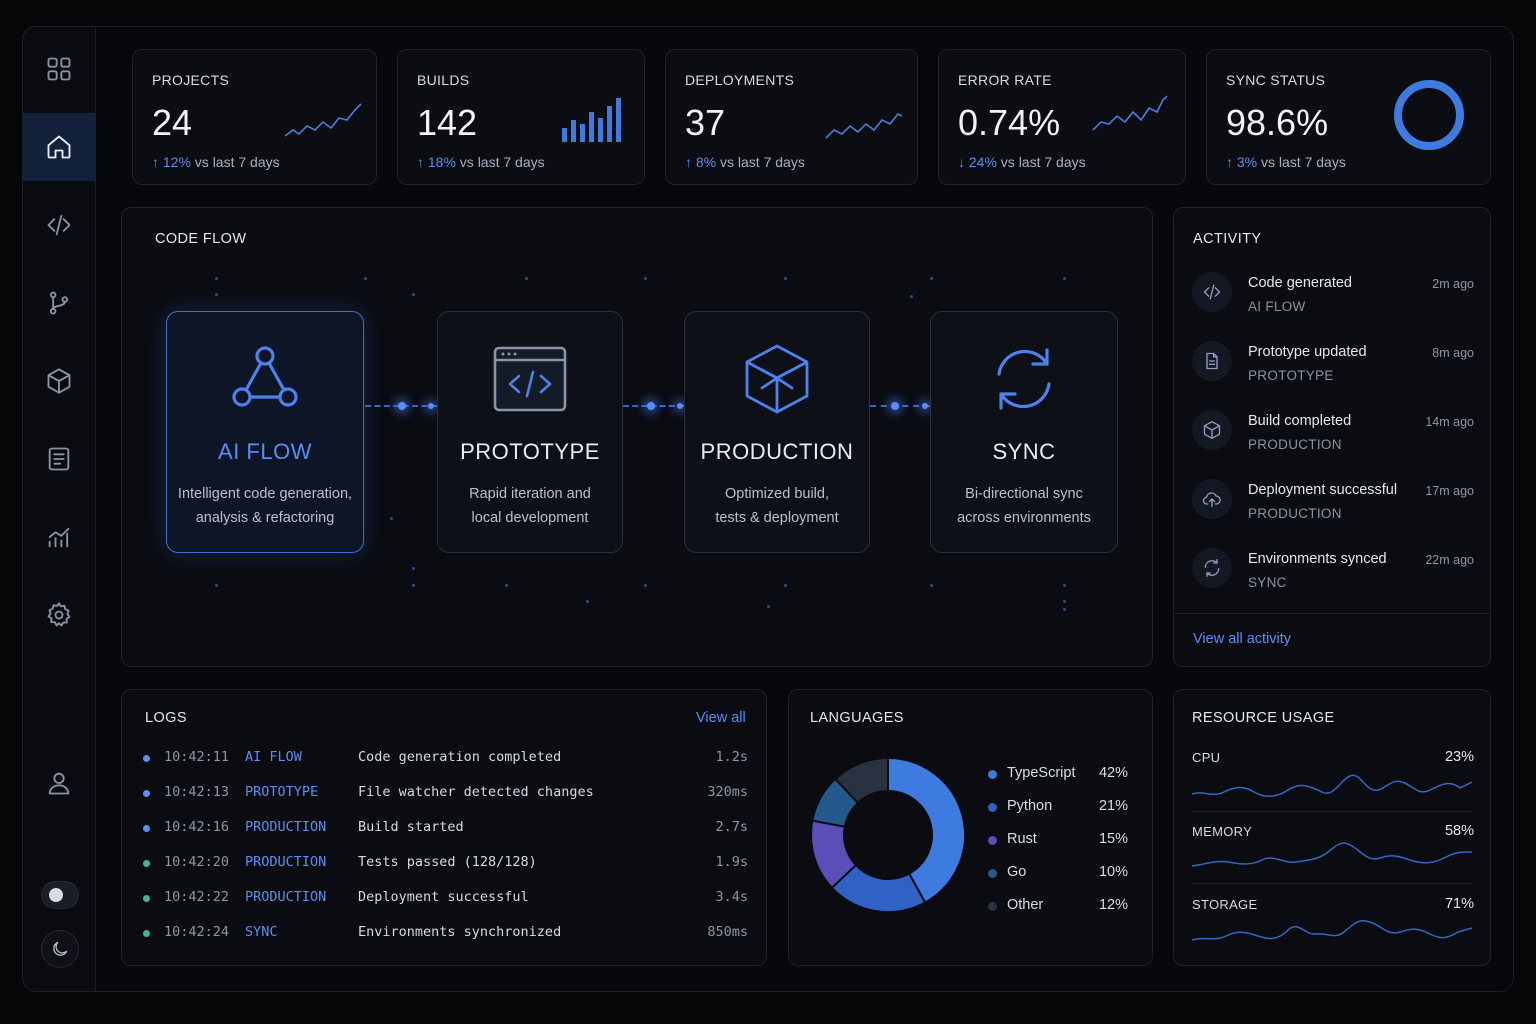 Image resolution: width=1536 pixels, height=1024 pixels. What do you see at coordinates (197, 757) in the screenshot?
I see `log-time: 10:42:11` at bounding box center [197, 757].